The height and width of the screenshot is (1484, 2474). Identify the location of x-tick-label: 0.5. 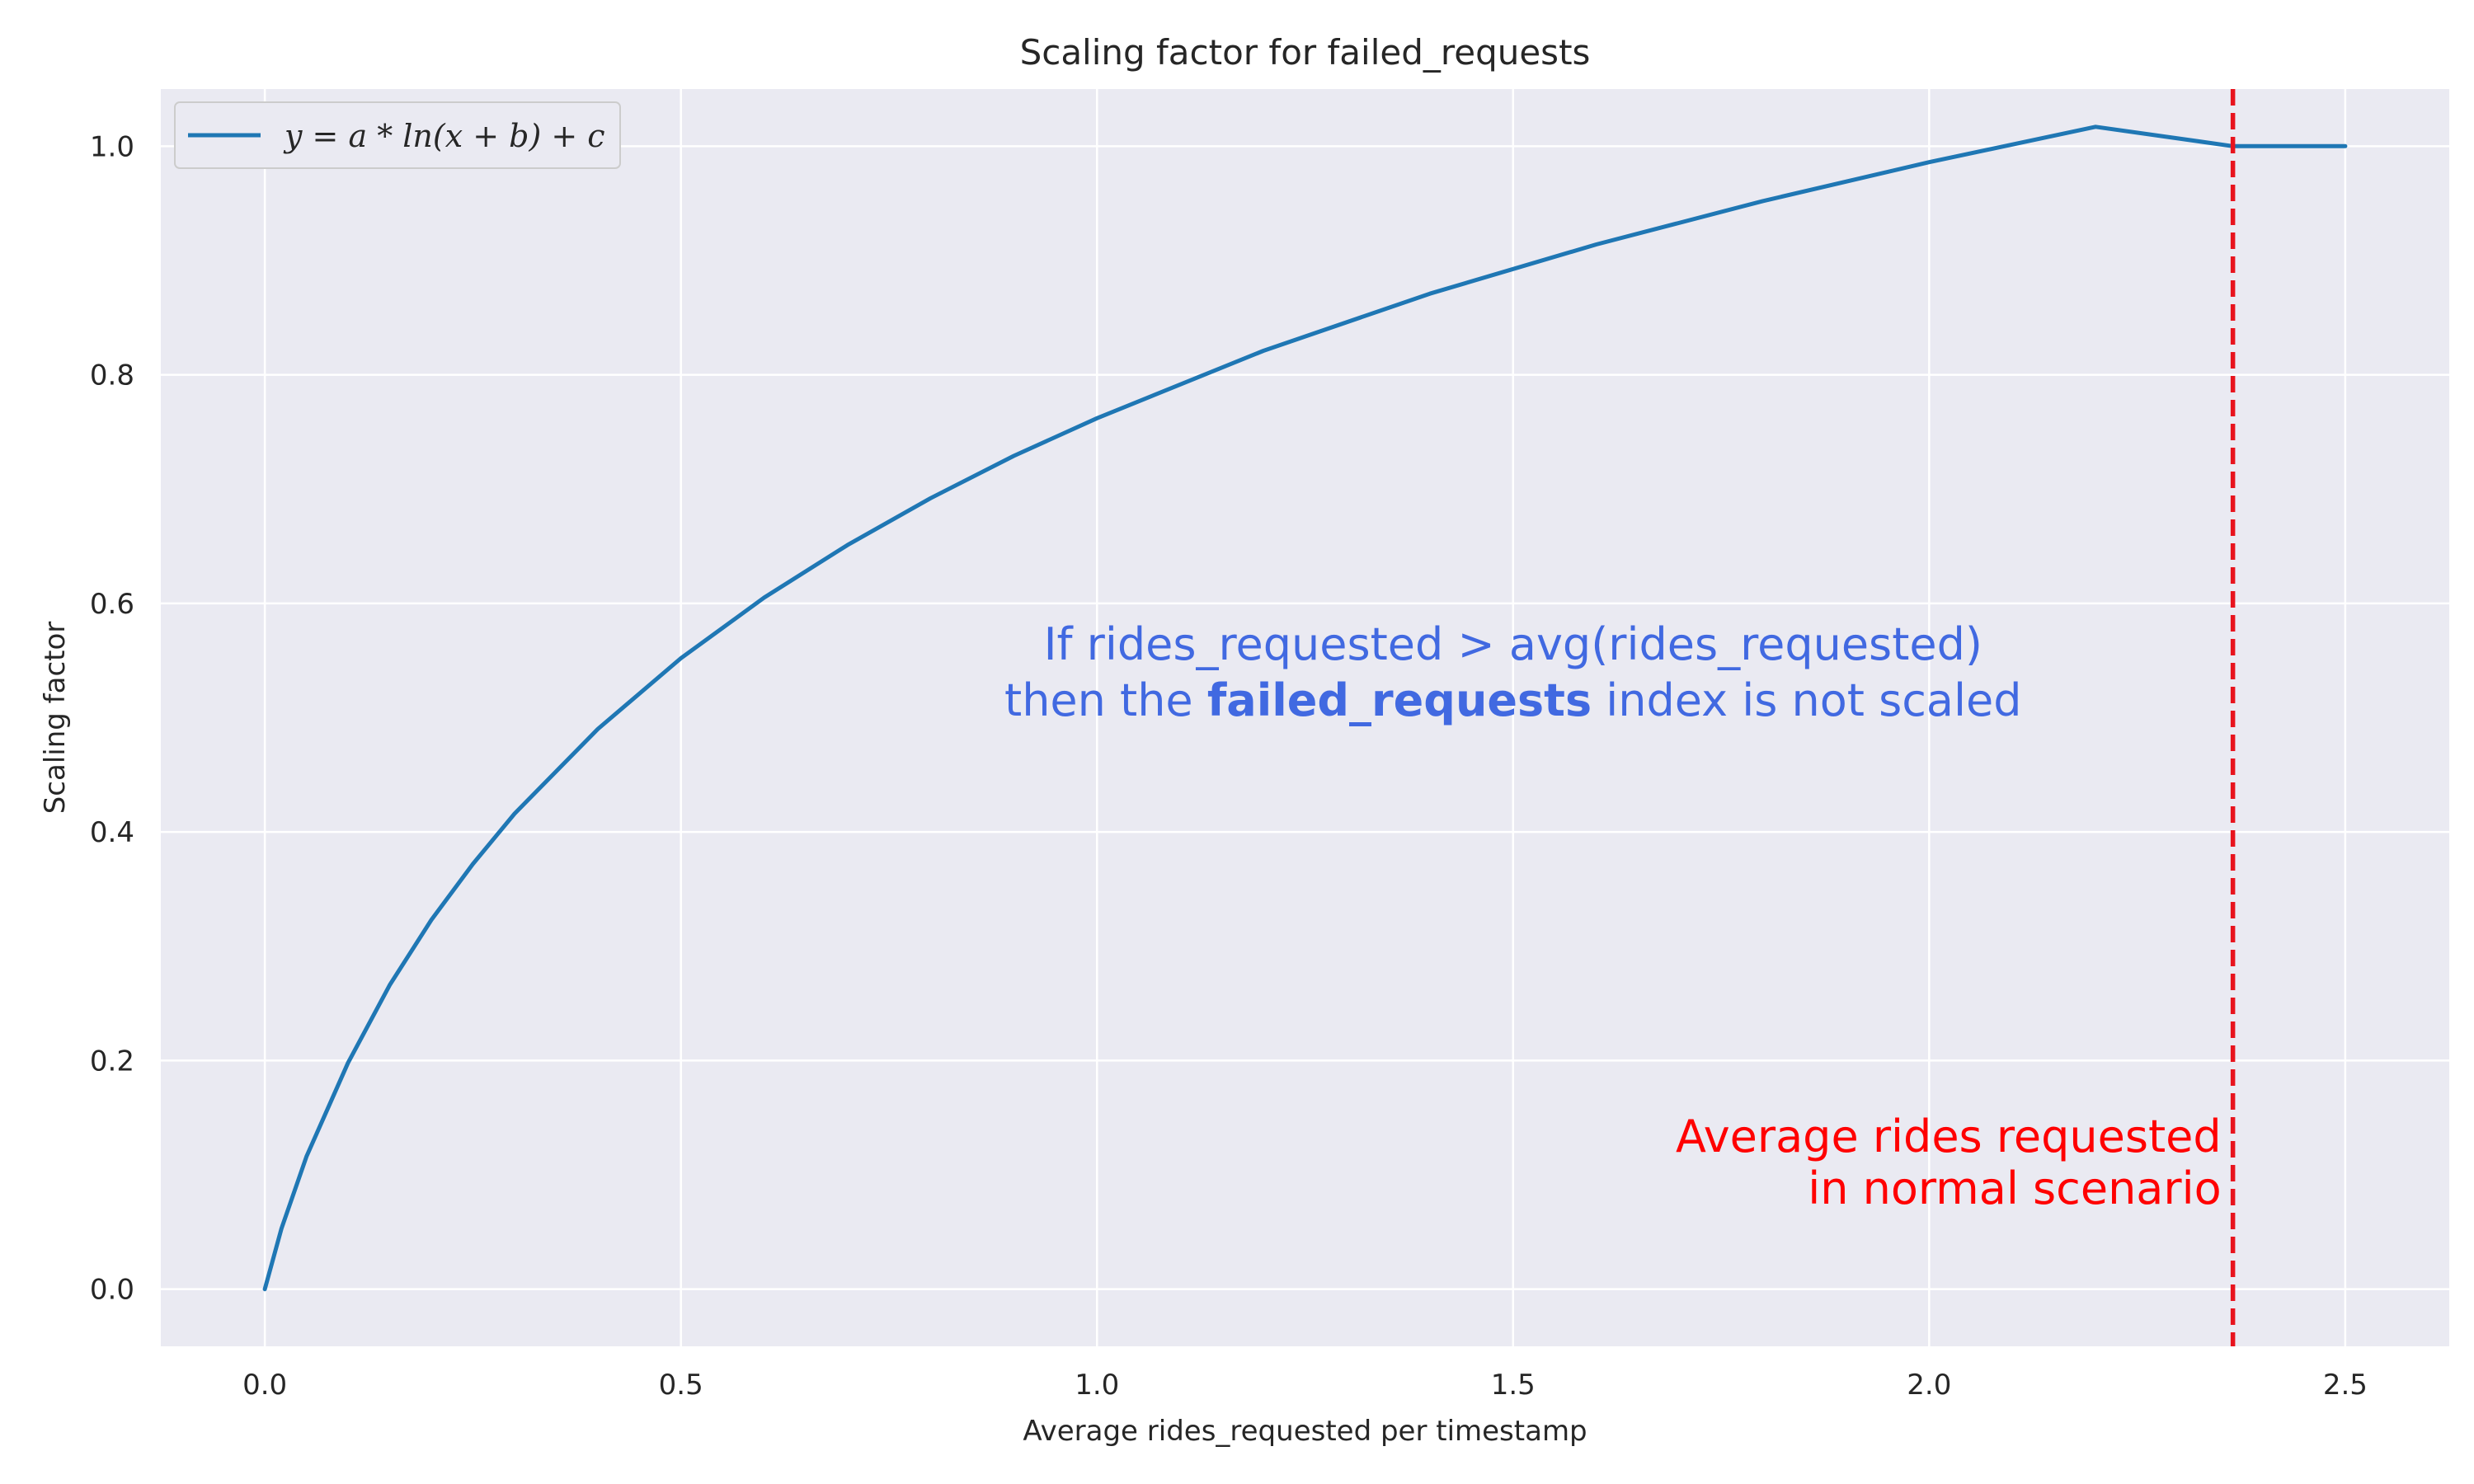
(681, 1385).